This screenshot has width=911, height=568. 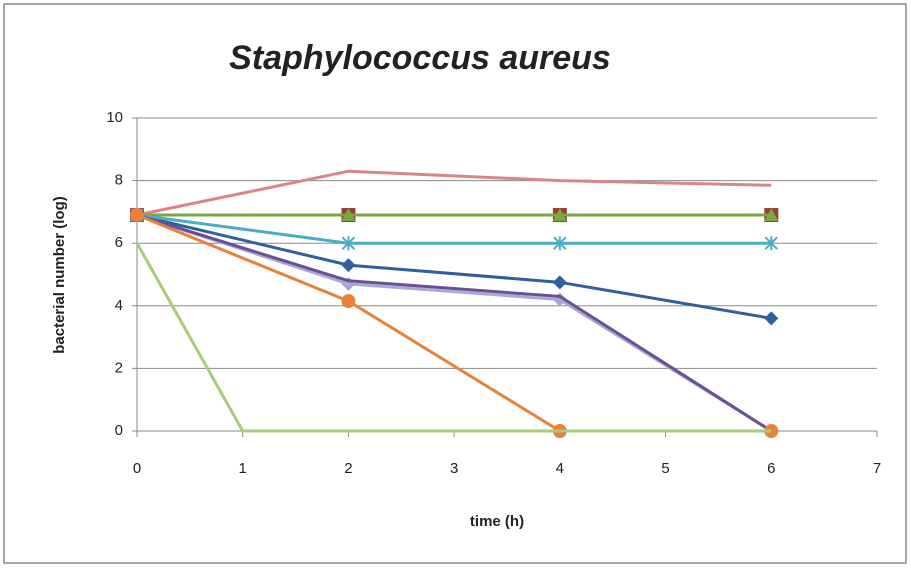 I want to click on y-tick-label: 0, so click(x=119, y=430).